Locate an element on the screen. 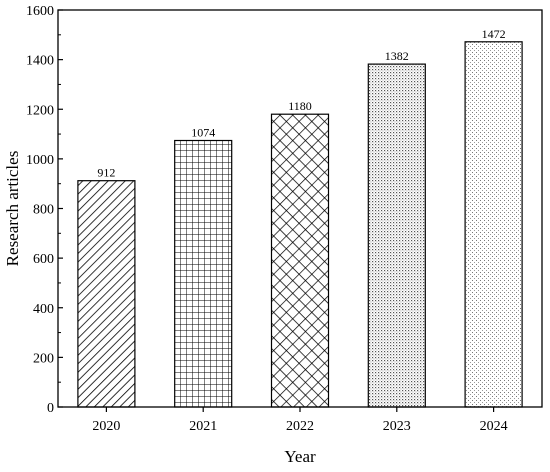 The height and width of the screenshot is (472, 550). y-tick-label: 1600 is located at coordinates (40, 11).